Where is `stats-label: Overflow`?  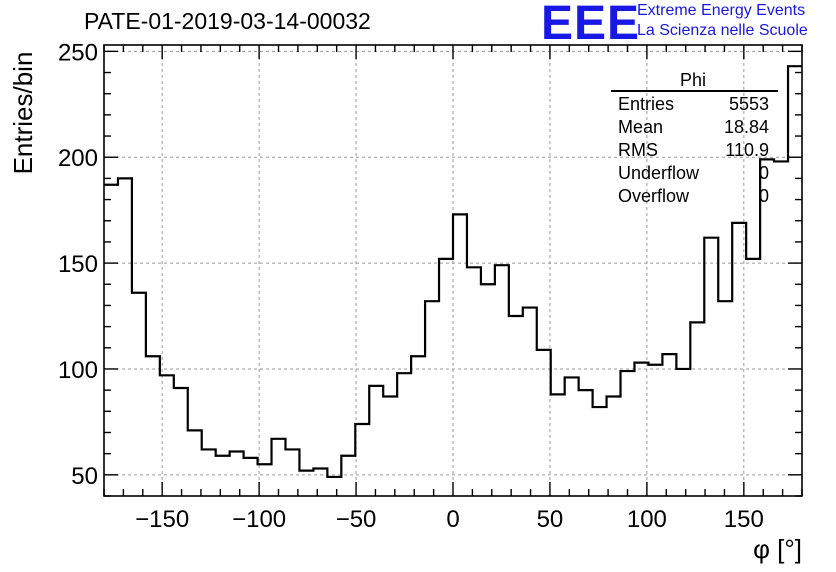
stats-label: Overflow is located at coordinates (654, 196).